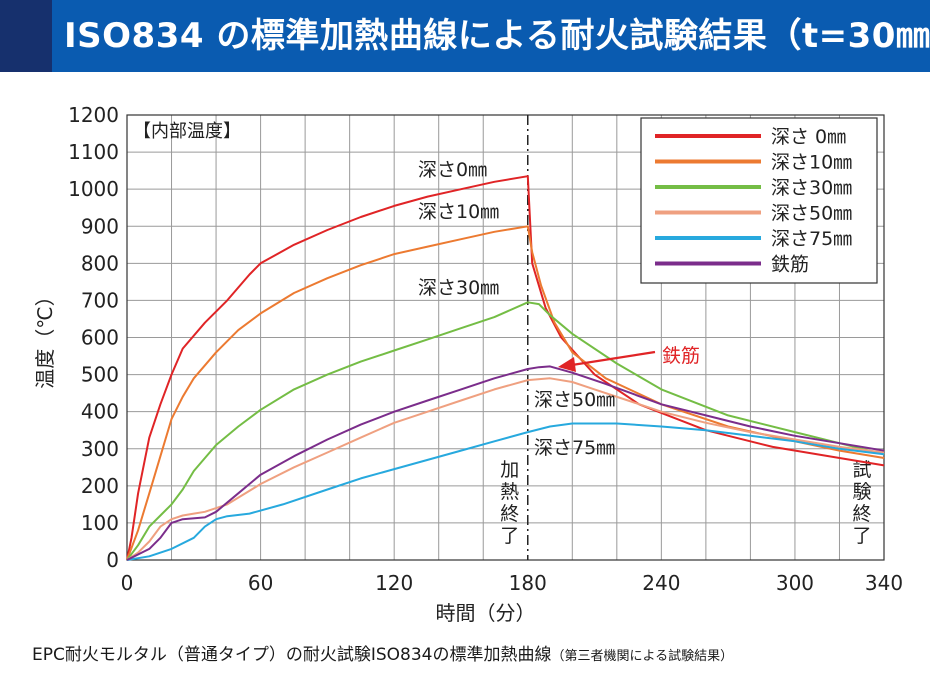  What do you see at coordinates (811, 188) in the screenshot?
I see `legend-label: 深さ30㎜` at bounding box center [811, 188].